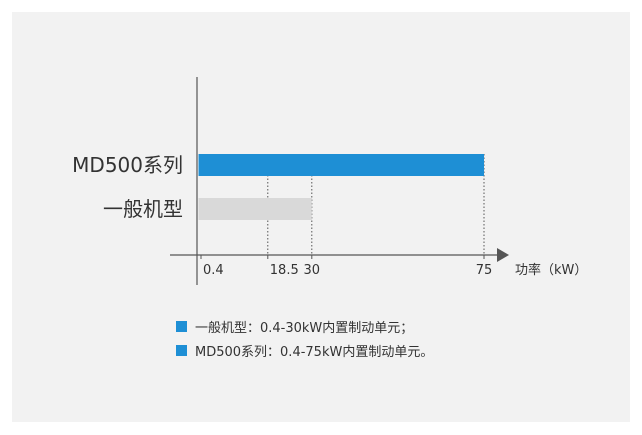  I want to click on x-axis-arrow, so click(503, 255).